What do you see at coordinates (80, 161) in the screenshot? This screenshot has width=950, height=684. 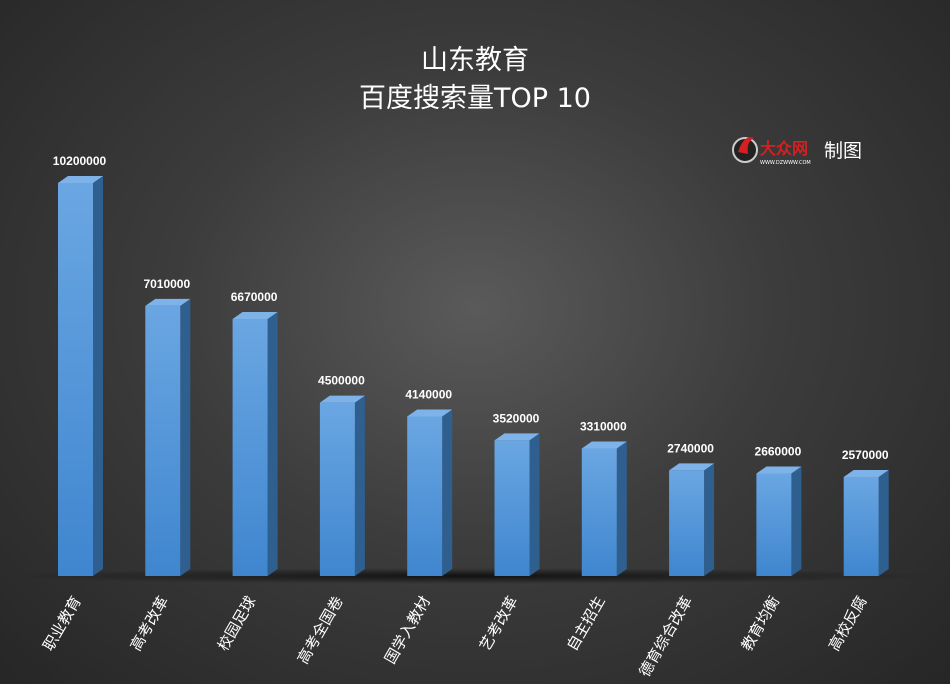 I see `data-label: 10200000` at bounding box center [80, 161].